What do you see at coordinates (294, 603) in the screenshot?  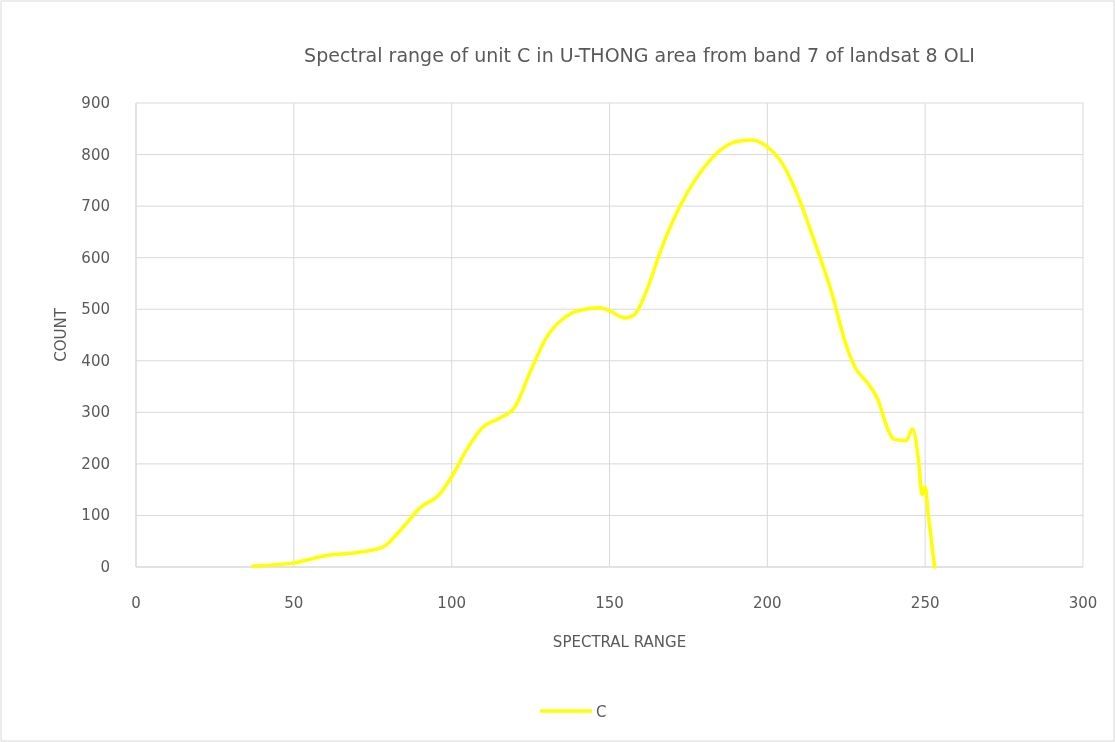 I see `x-tick-label: 50` at bounding box center [294, 603].